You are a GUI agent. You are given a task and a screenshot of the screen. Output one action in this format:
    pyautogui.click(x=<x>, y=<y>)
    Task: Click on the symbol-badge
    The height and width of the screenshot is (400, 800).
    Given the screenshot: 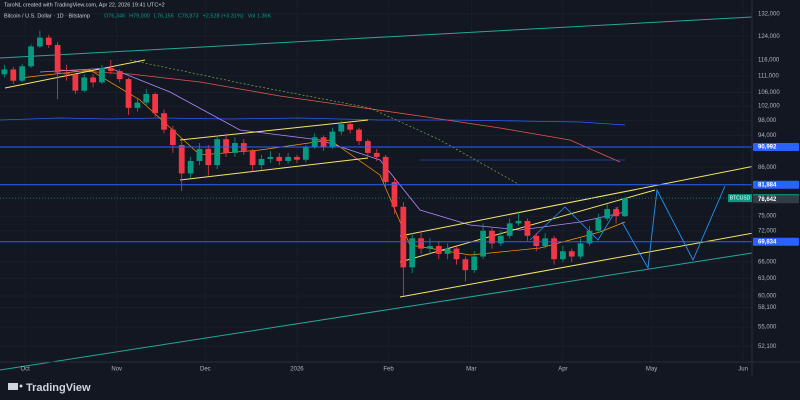 What is the action you would take?
    pyautogui.click(x=740, y=198)
    